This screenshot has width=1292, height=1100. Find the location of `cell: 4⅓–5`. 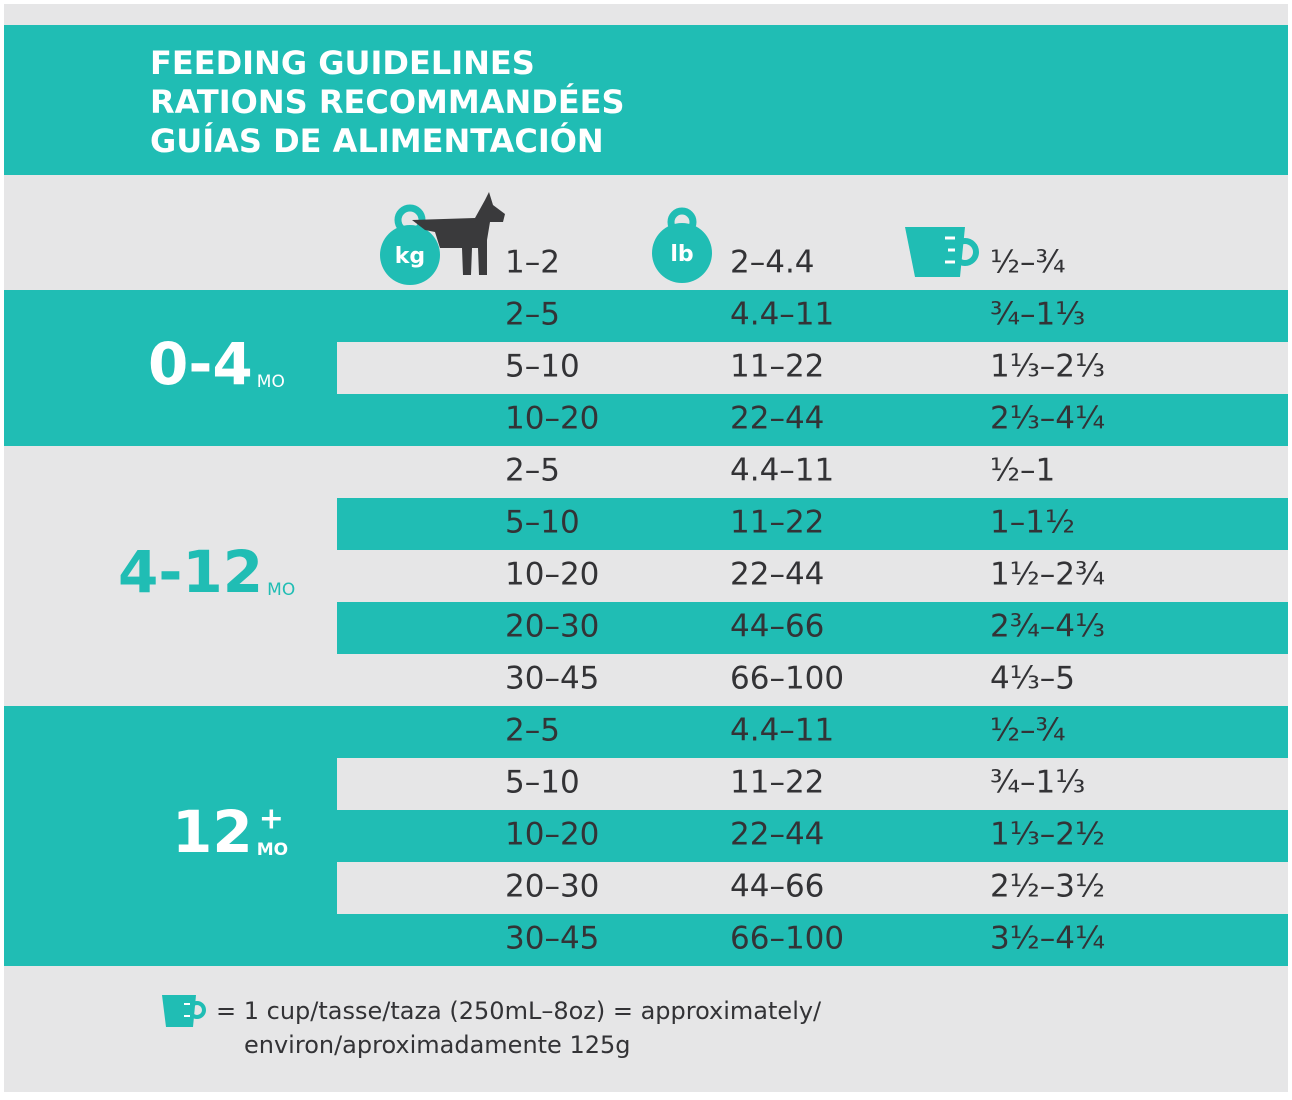

cell: 4⅓–5 is located at coordinates (1032, 679).